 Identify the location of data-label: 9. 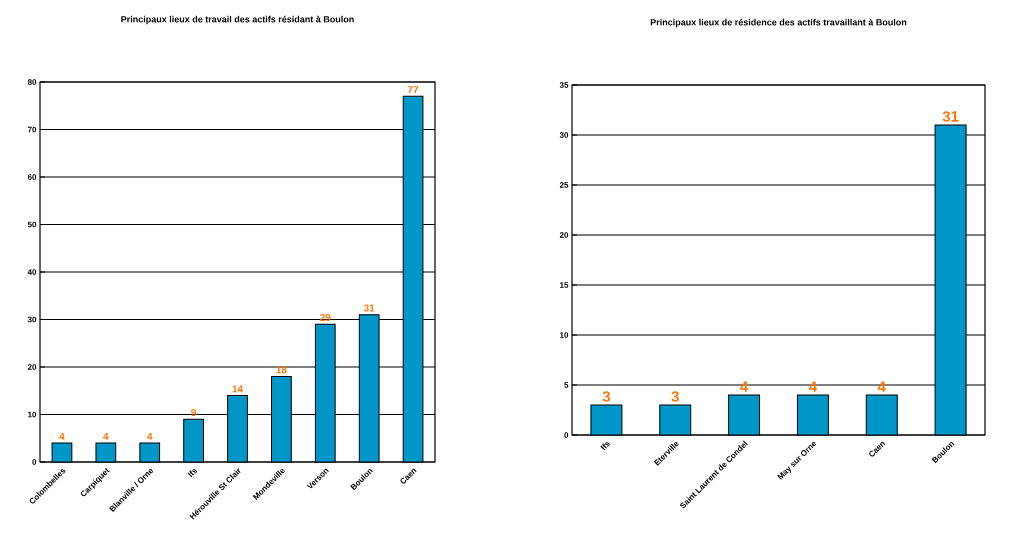
(194, 412).